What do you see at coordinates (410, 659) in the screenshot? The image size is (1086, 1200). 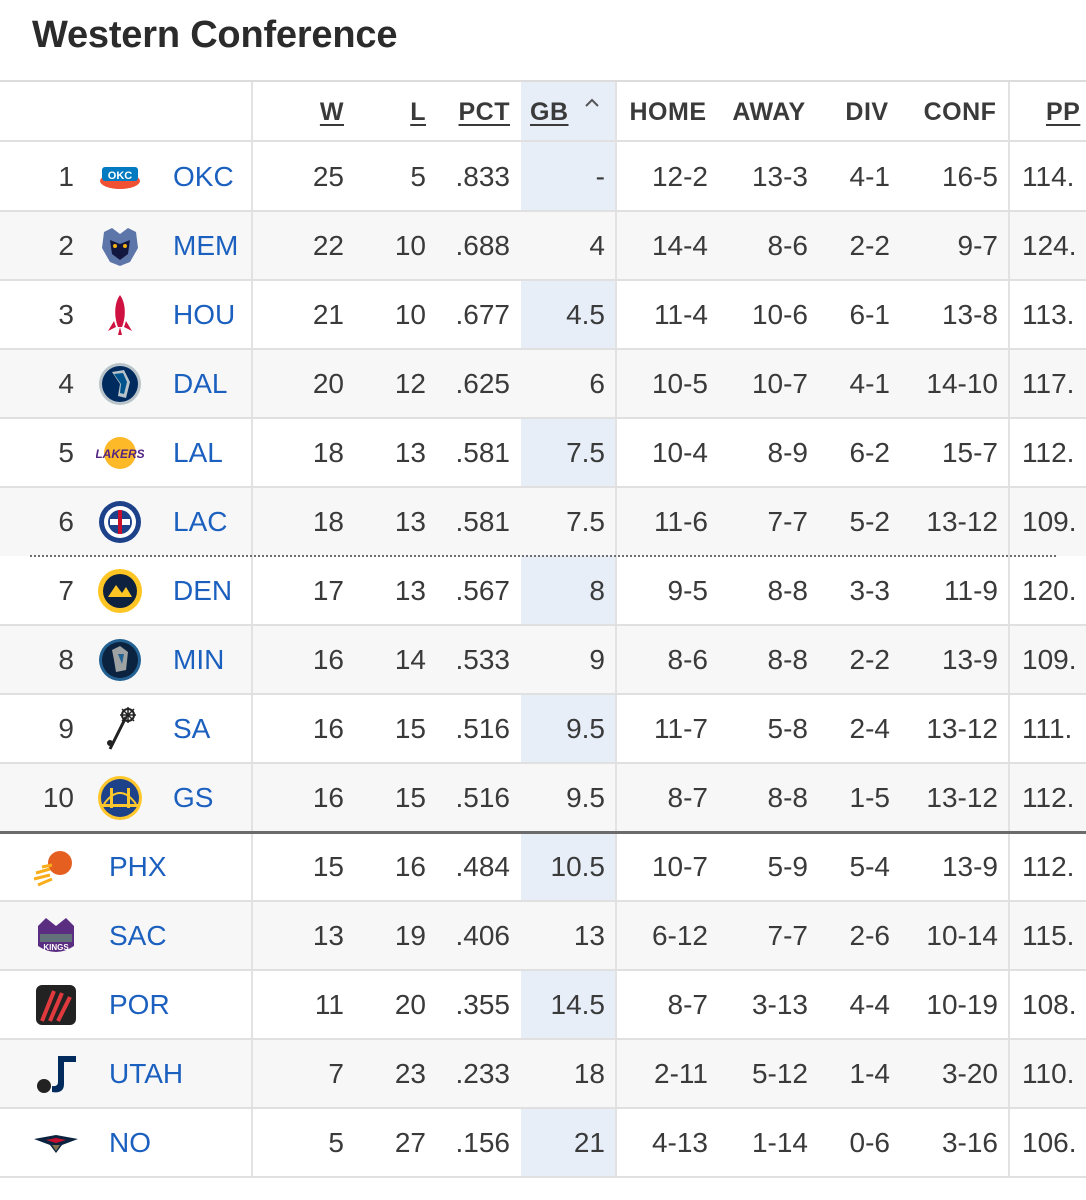 I see `losses-cell: 14` at bounding box center [410, 659].